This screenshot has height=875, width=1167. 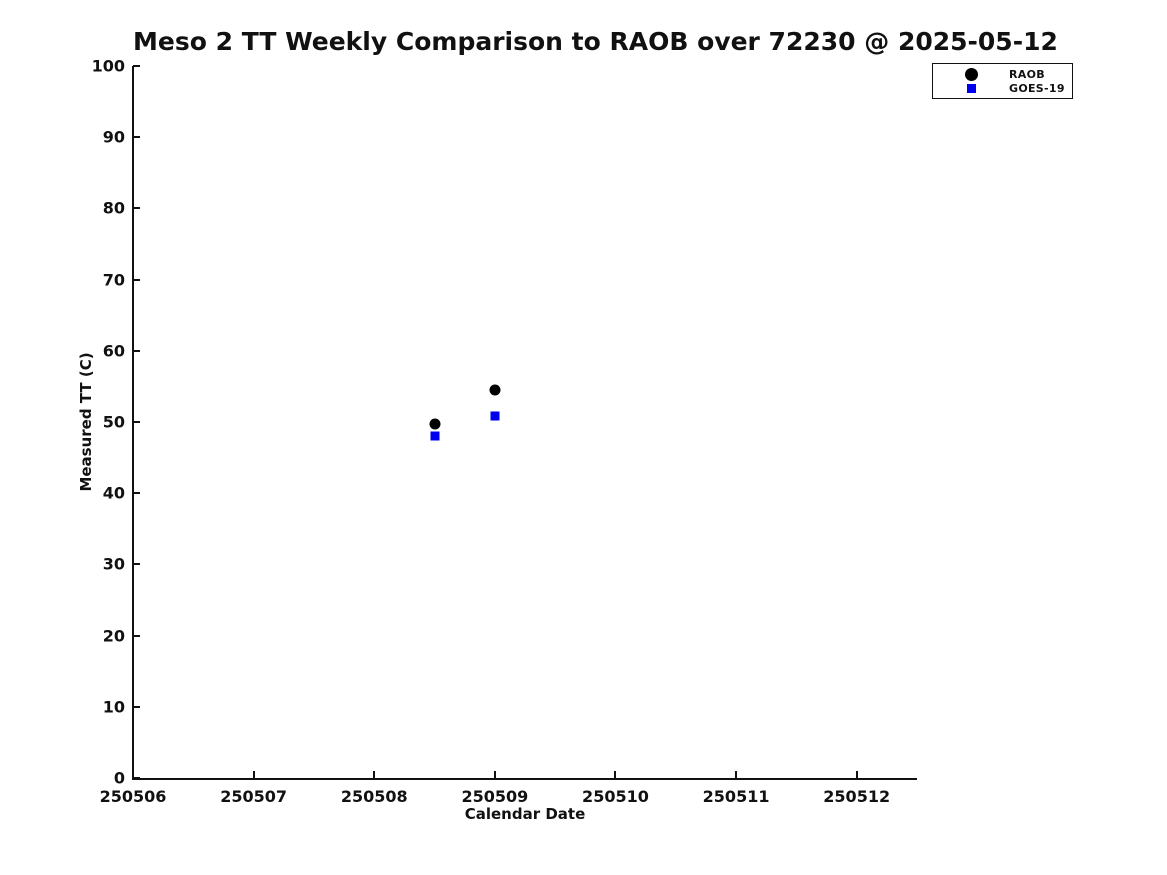 What do you see at coordinates (495, 796) in the screenshot?
I see `x-tick-label: 250509` at bounding box center [495, 796].